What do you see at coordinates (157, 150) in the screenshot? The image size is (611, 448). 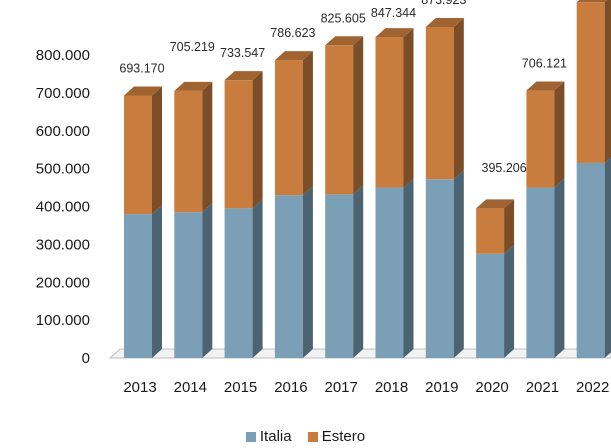 I see `bar-side-estero-2013` at bounding box center [157, 150].